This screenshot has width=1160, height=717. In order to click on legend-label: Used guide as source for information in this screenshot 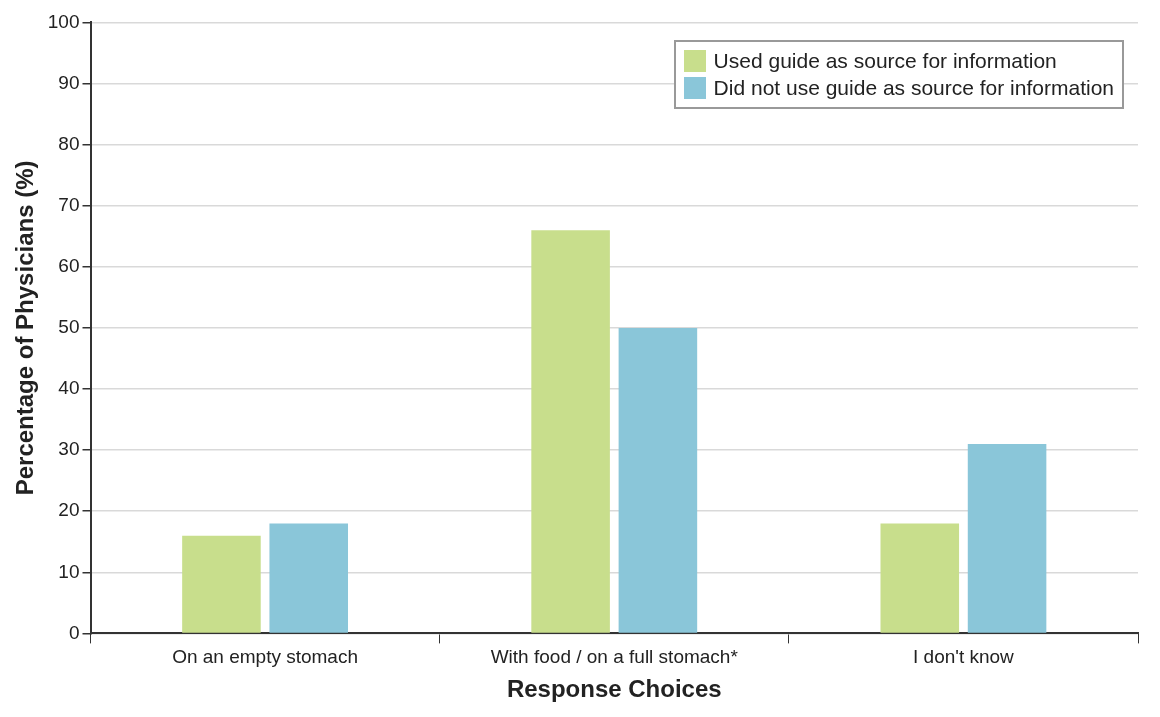, I will do `click(885, 61)`.